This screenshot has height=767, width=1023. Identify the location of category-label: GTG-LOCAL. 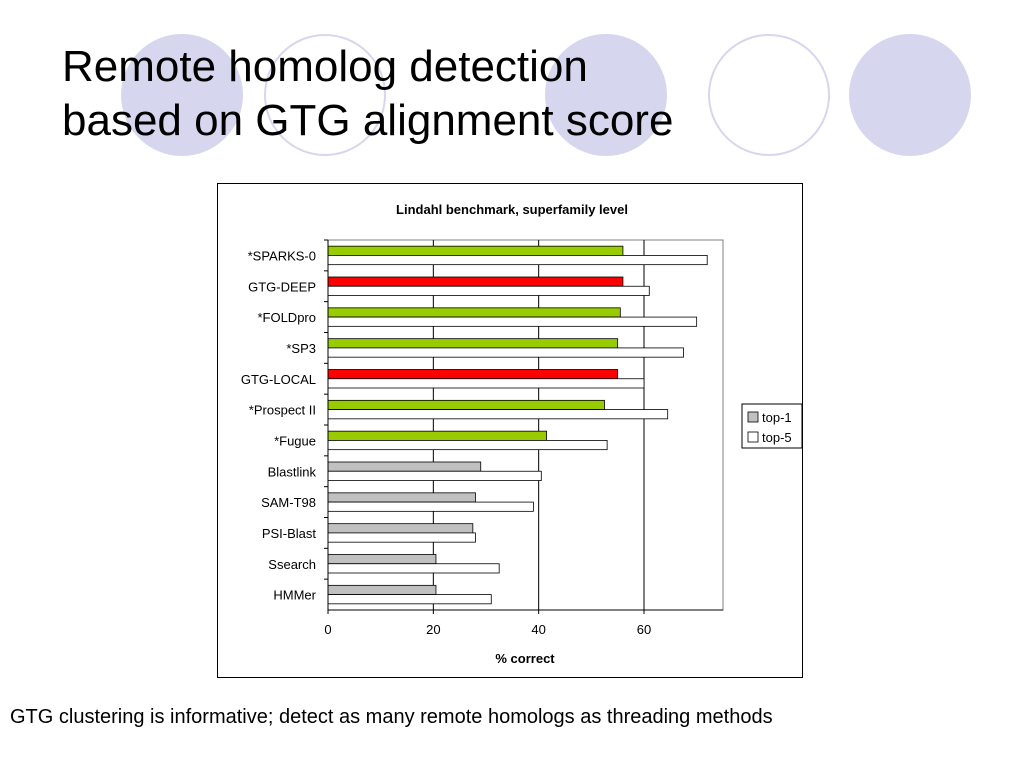
(278, 379).